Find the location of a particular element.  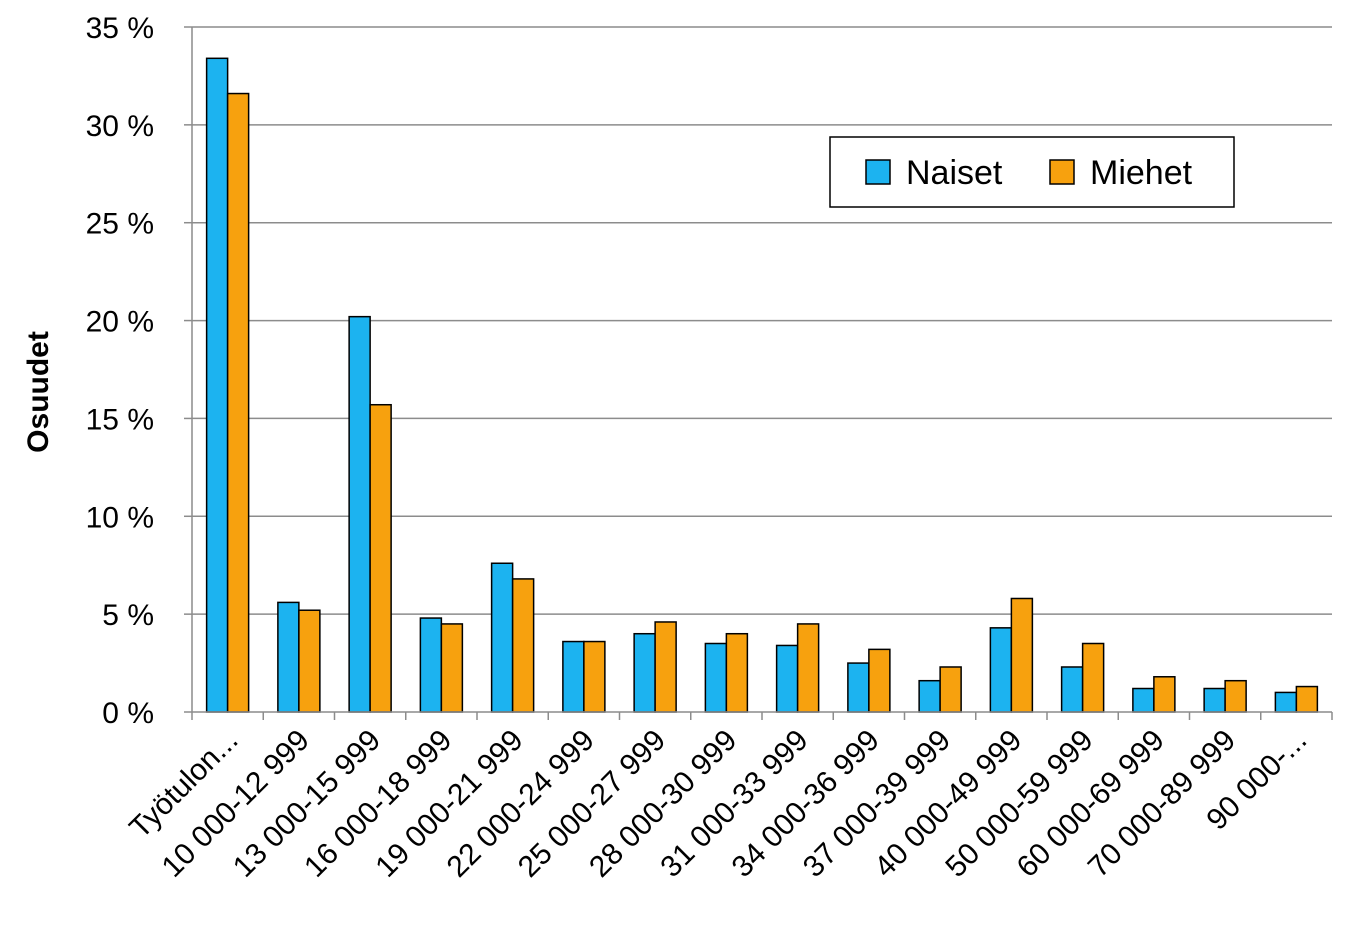

legend-box is located at coordinates (1032, 172).